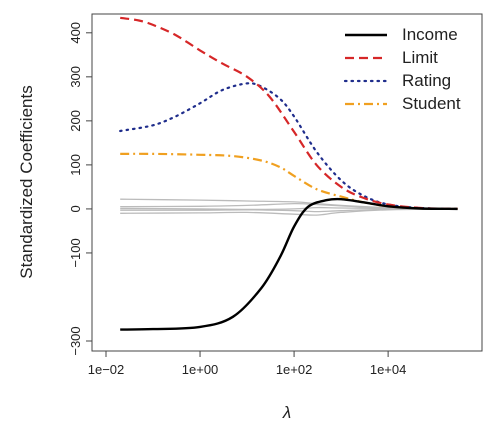 This screenshot has width=499, height=441. What do you see at coordinates (388, 369) in the screenshot?
I see `x-tick-label-3: 1e+04` at bounding box center [388, 369].